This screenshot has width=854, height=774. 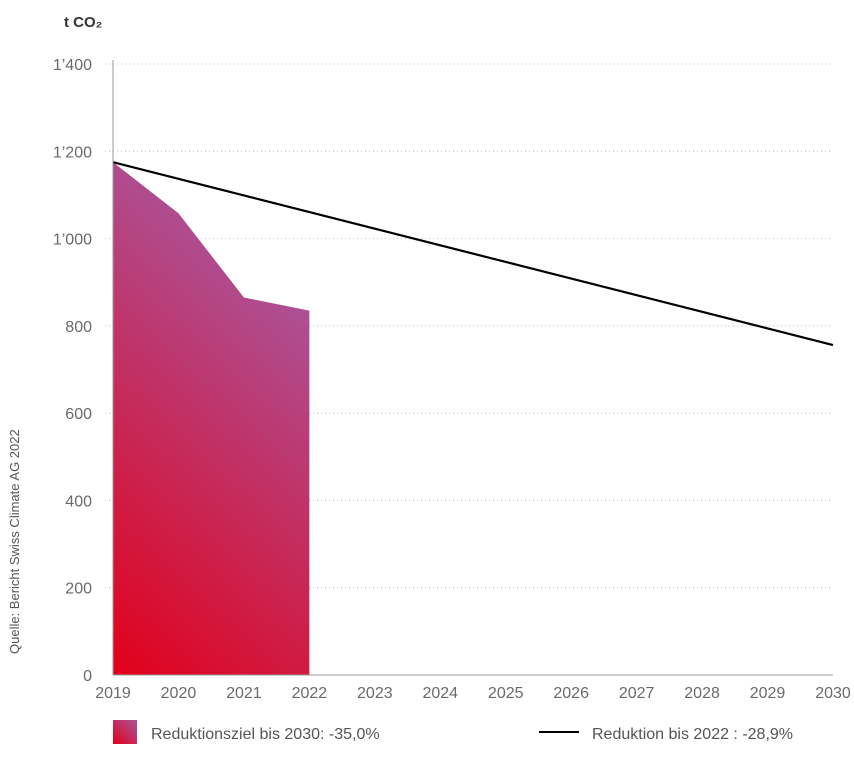 What do you see at coordinates (87, 676) in the screenshot?
I see `y-tick-label: 0` at bounding box center [87, 676].